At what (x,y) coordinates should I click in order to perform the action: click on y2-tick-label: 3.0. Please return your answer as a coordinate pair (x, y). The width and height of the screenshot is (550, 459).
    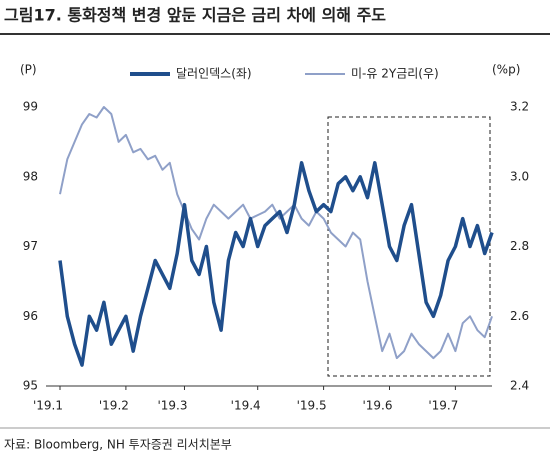
    Looking at the image, I should click on (519, 176).